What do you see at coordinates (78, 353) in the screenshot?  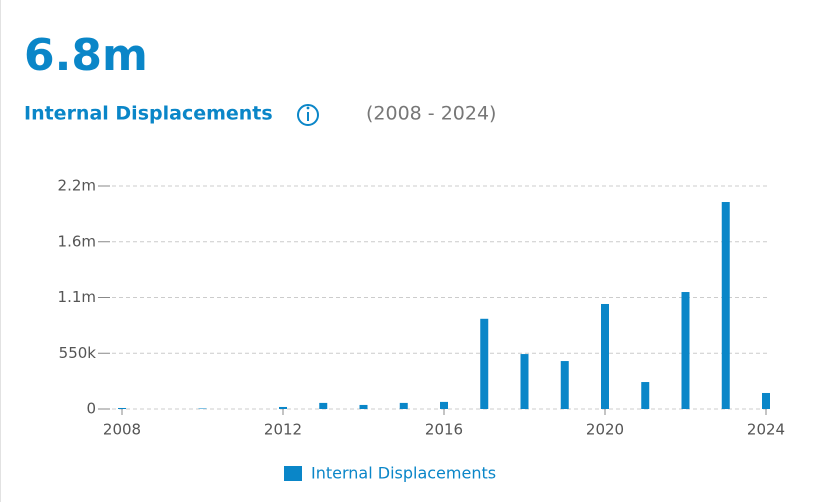 I see `y-tick-label: 550k` at bounding box center [78, 353].